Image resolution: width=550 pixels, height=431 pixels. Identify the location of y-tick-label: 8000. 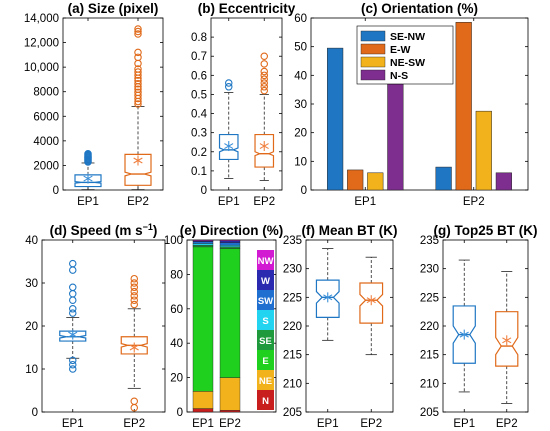
(46, 93).